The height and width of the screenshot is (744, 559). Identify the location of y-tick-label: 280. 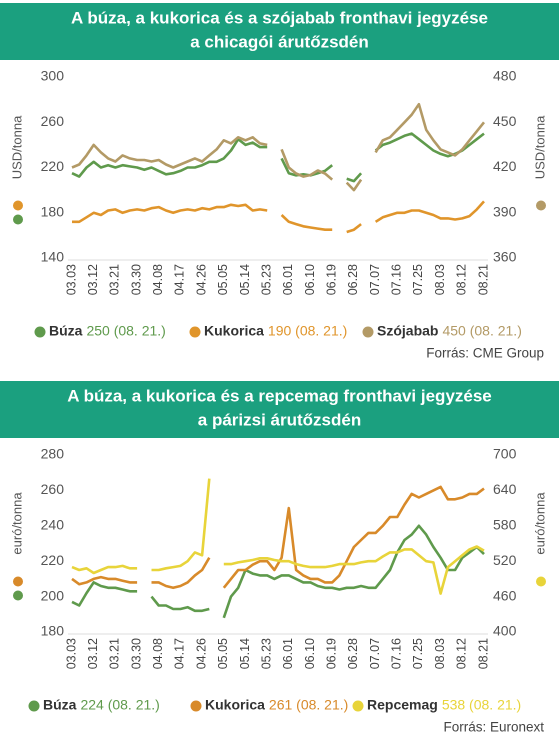
(53, 454).